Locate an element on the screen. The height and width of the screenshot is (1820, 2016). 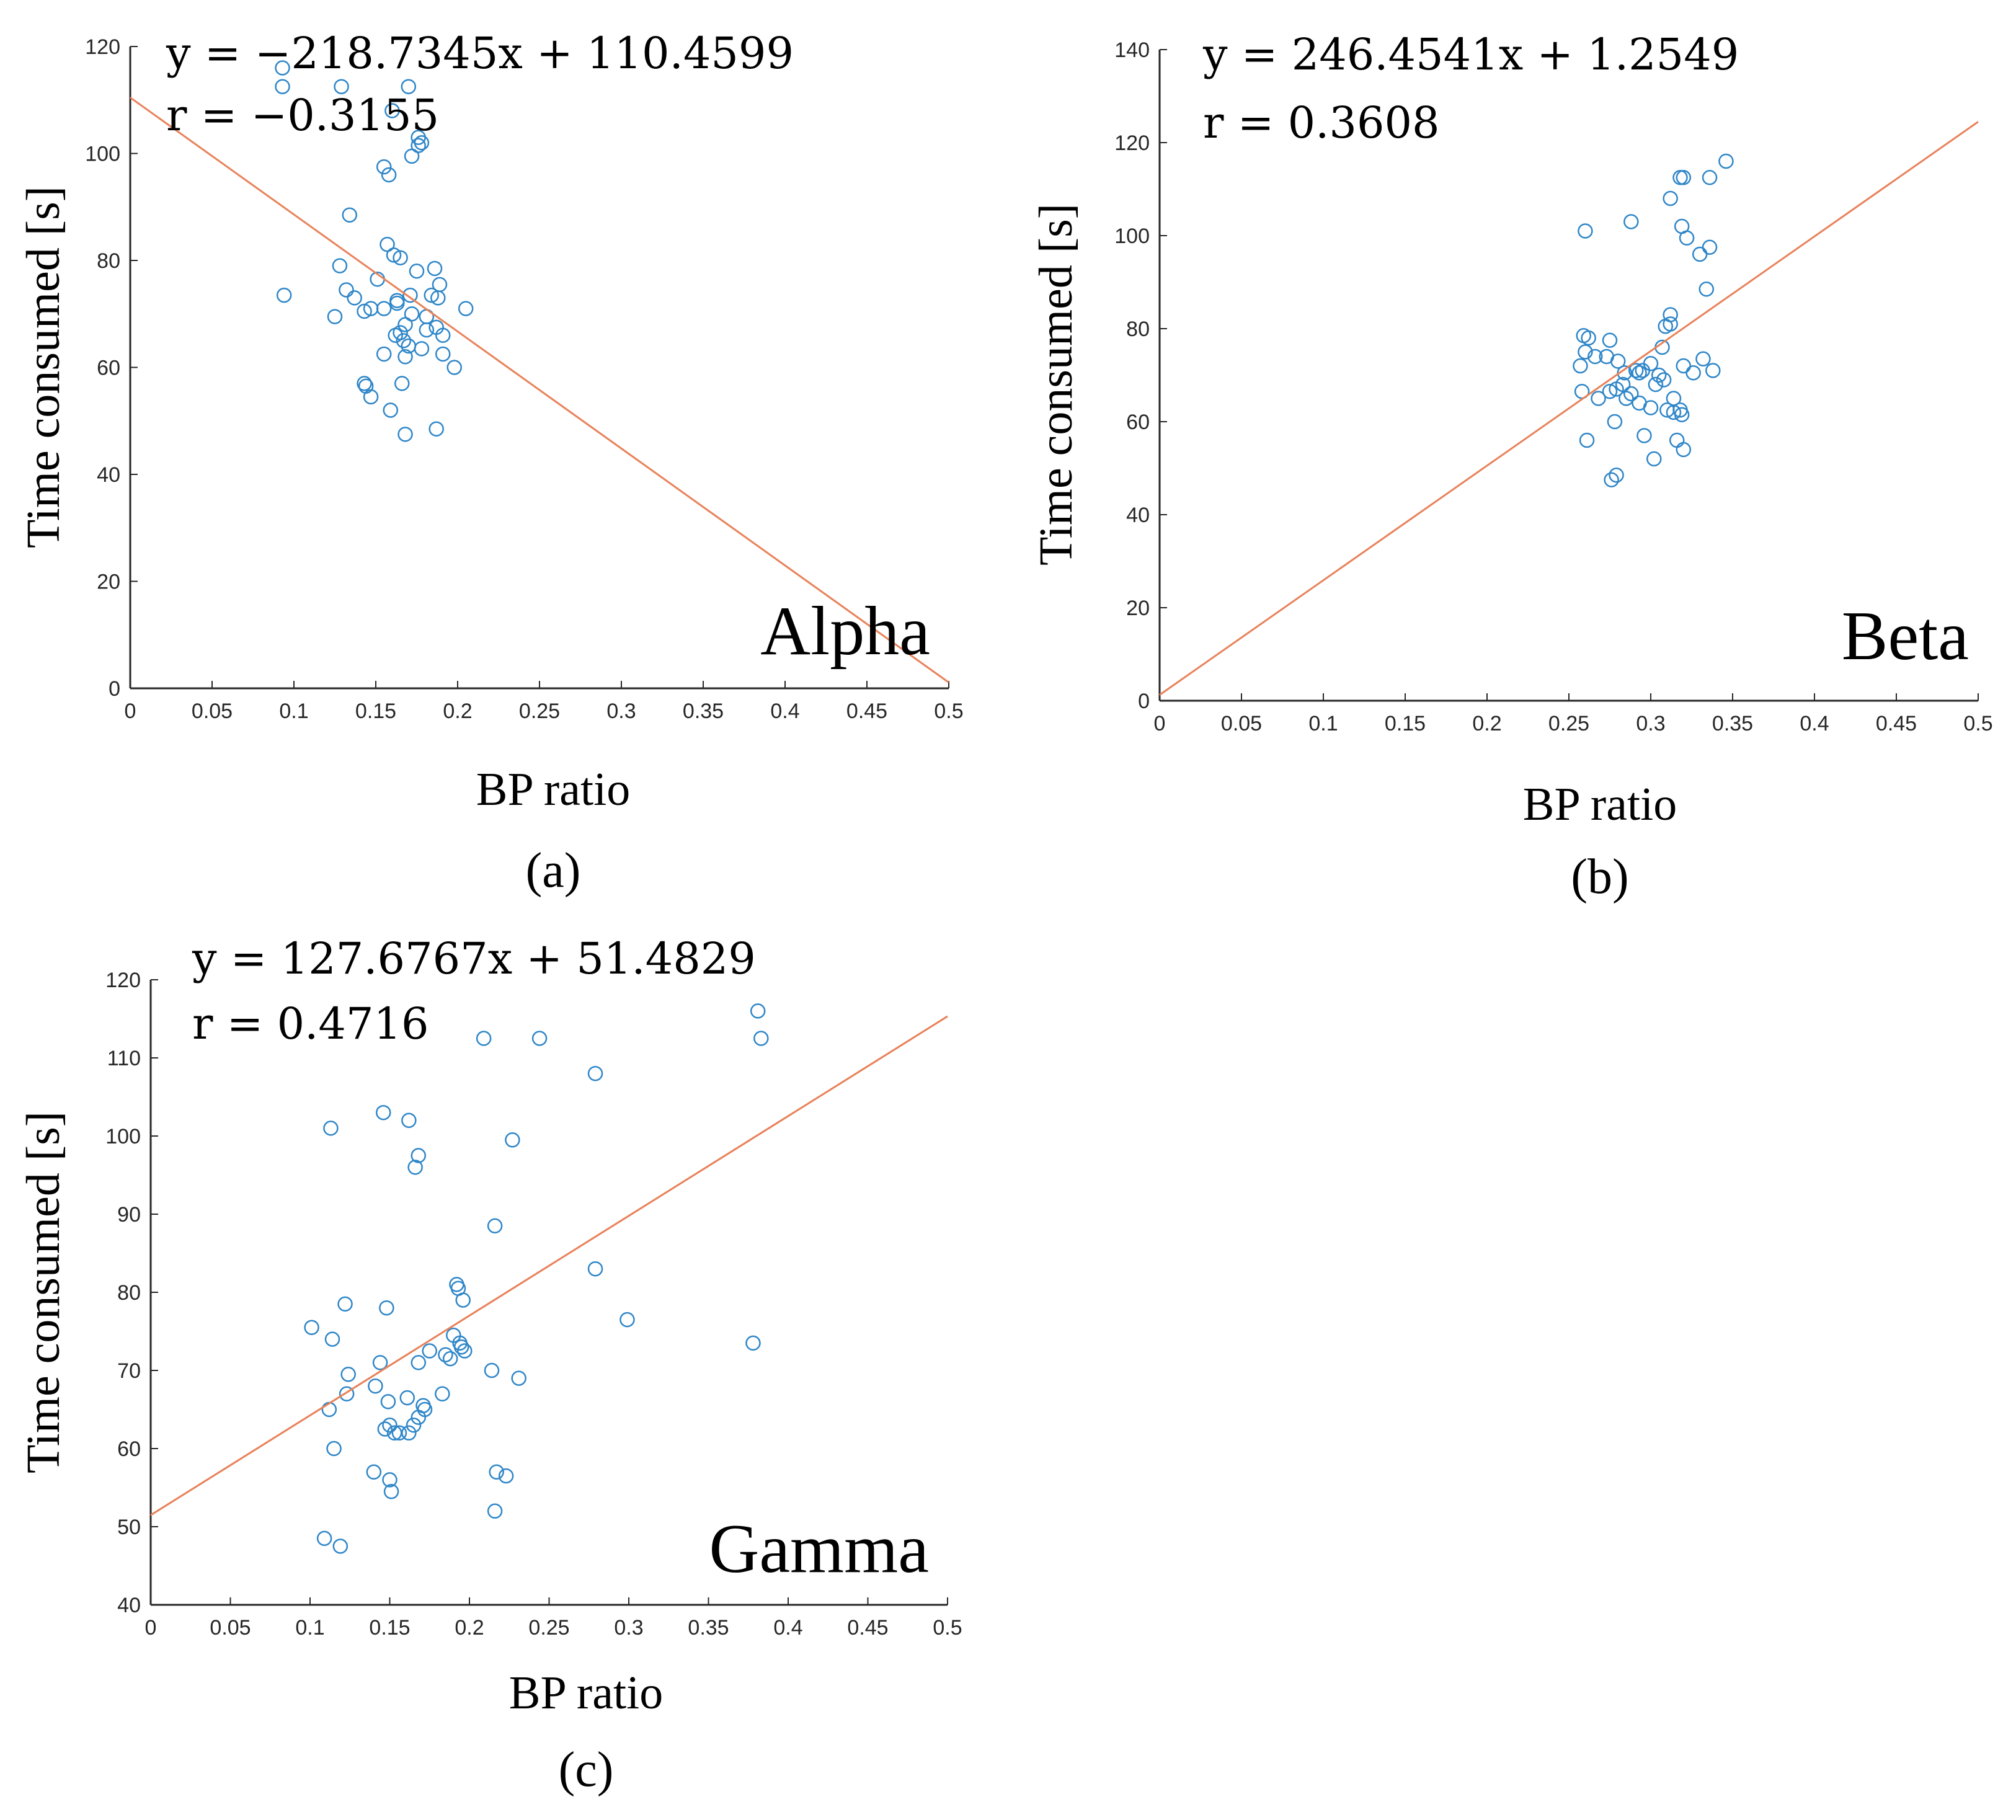
correlation-text: r = 0.3608 is located at coordinates (1321, 123).